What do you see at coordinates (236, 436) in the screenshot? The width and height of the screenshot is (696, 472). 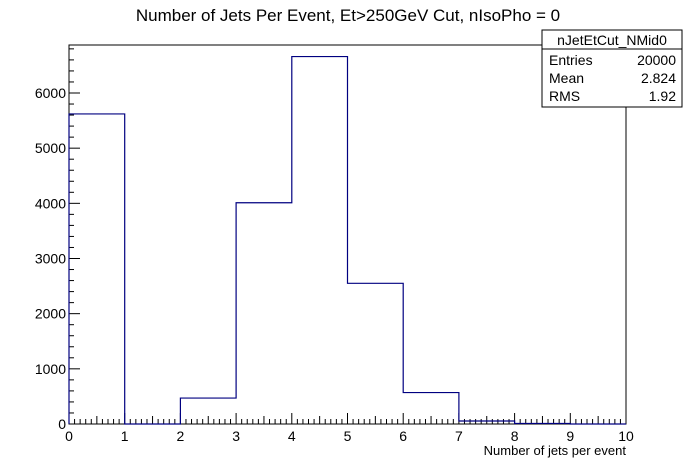 I see `x-tick-label: 3` at bounding box center [236, 436].